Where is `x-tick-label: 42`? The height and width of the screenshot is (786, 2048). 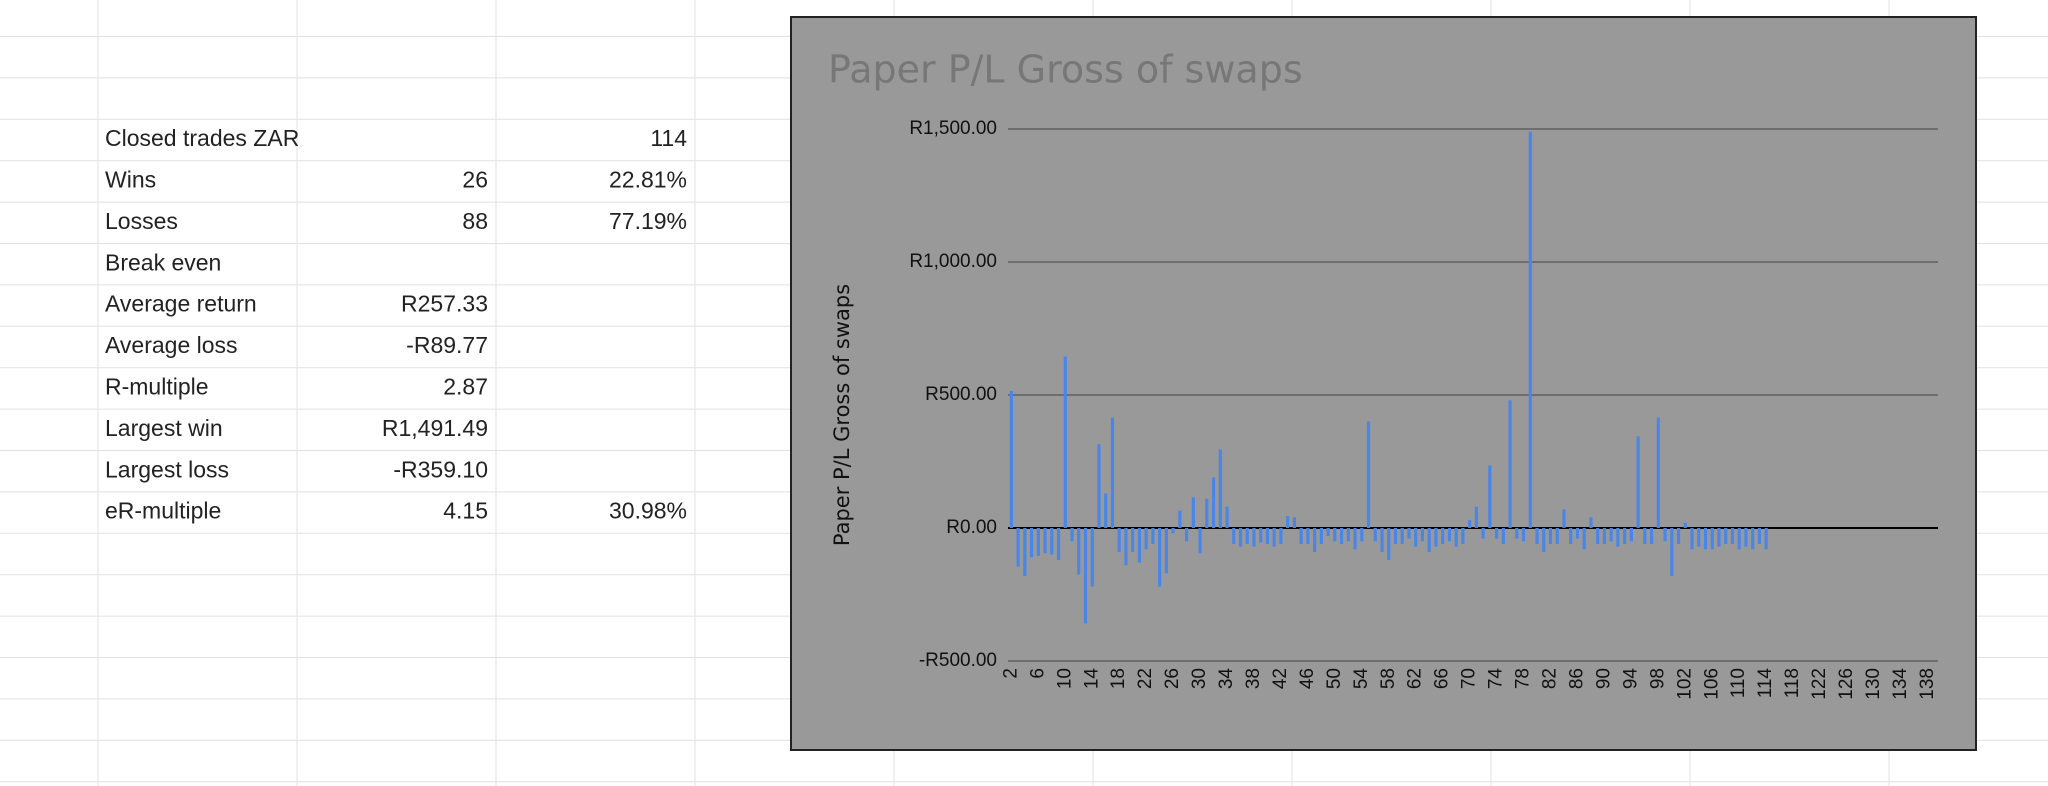
x-tick-label: 42 is located at coordinates (1280, 678).